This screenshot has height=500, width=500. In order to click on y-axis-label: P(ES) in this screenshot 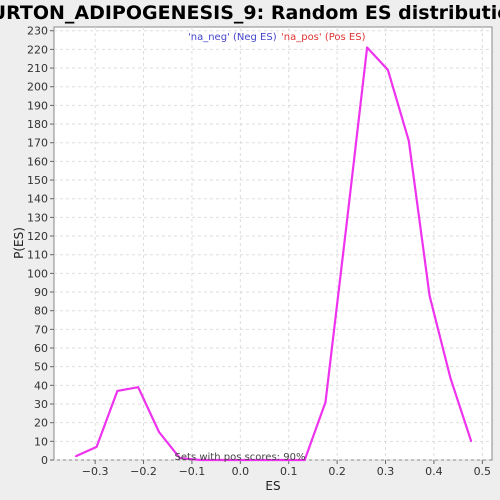, I will do `click(19, 243)`.